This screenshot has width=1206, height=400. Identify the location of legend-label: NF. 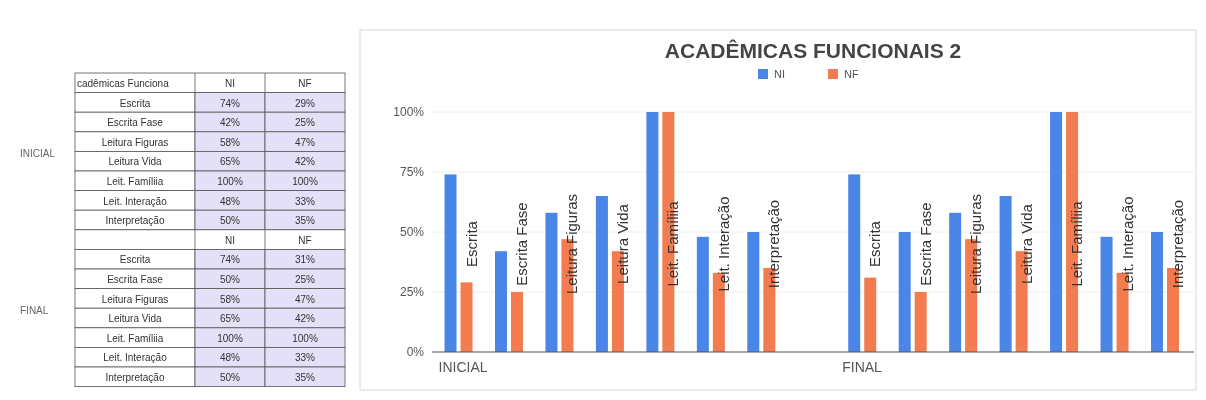
(851, 74).